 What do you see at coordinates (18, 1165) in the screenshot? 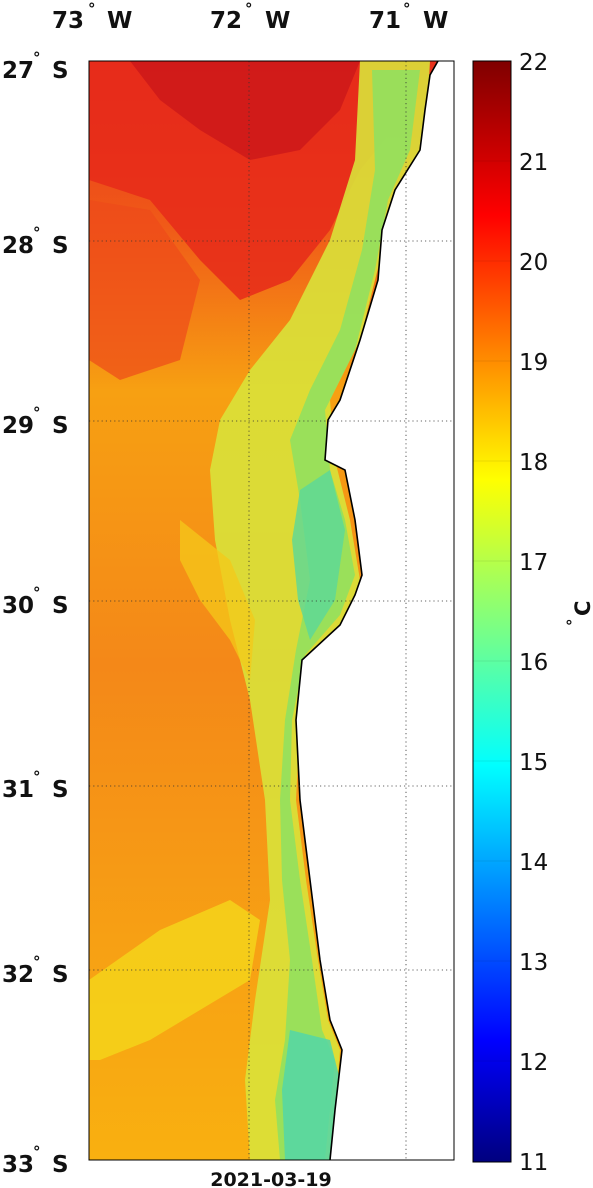
I see `svg-text: 33` at bounding box center [18, 1165].